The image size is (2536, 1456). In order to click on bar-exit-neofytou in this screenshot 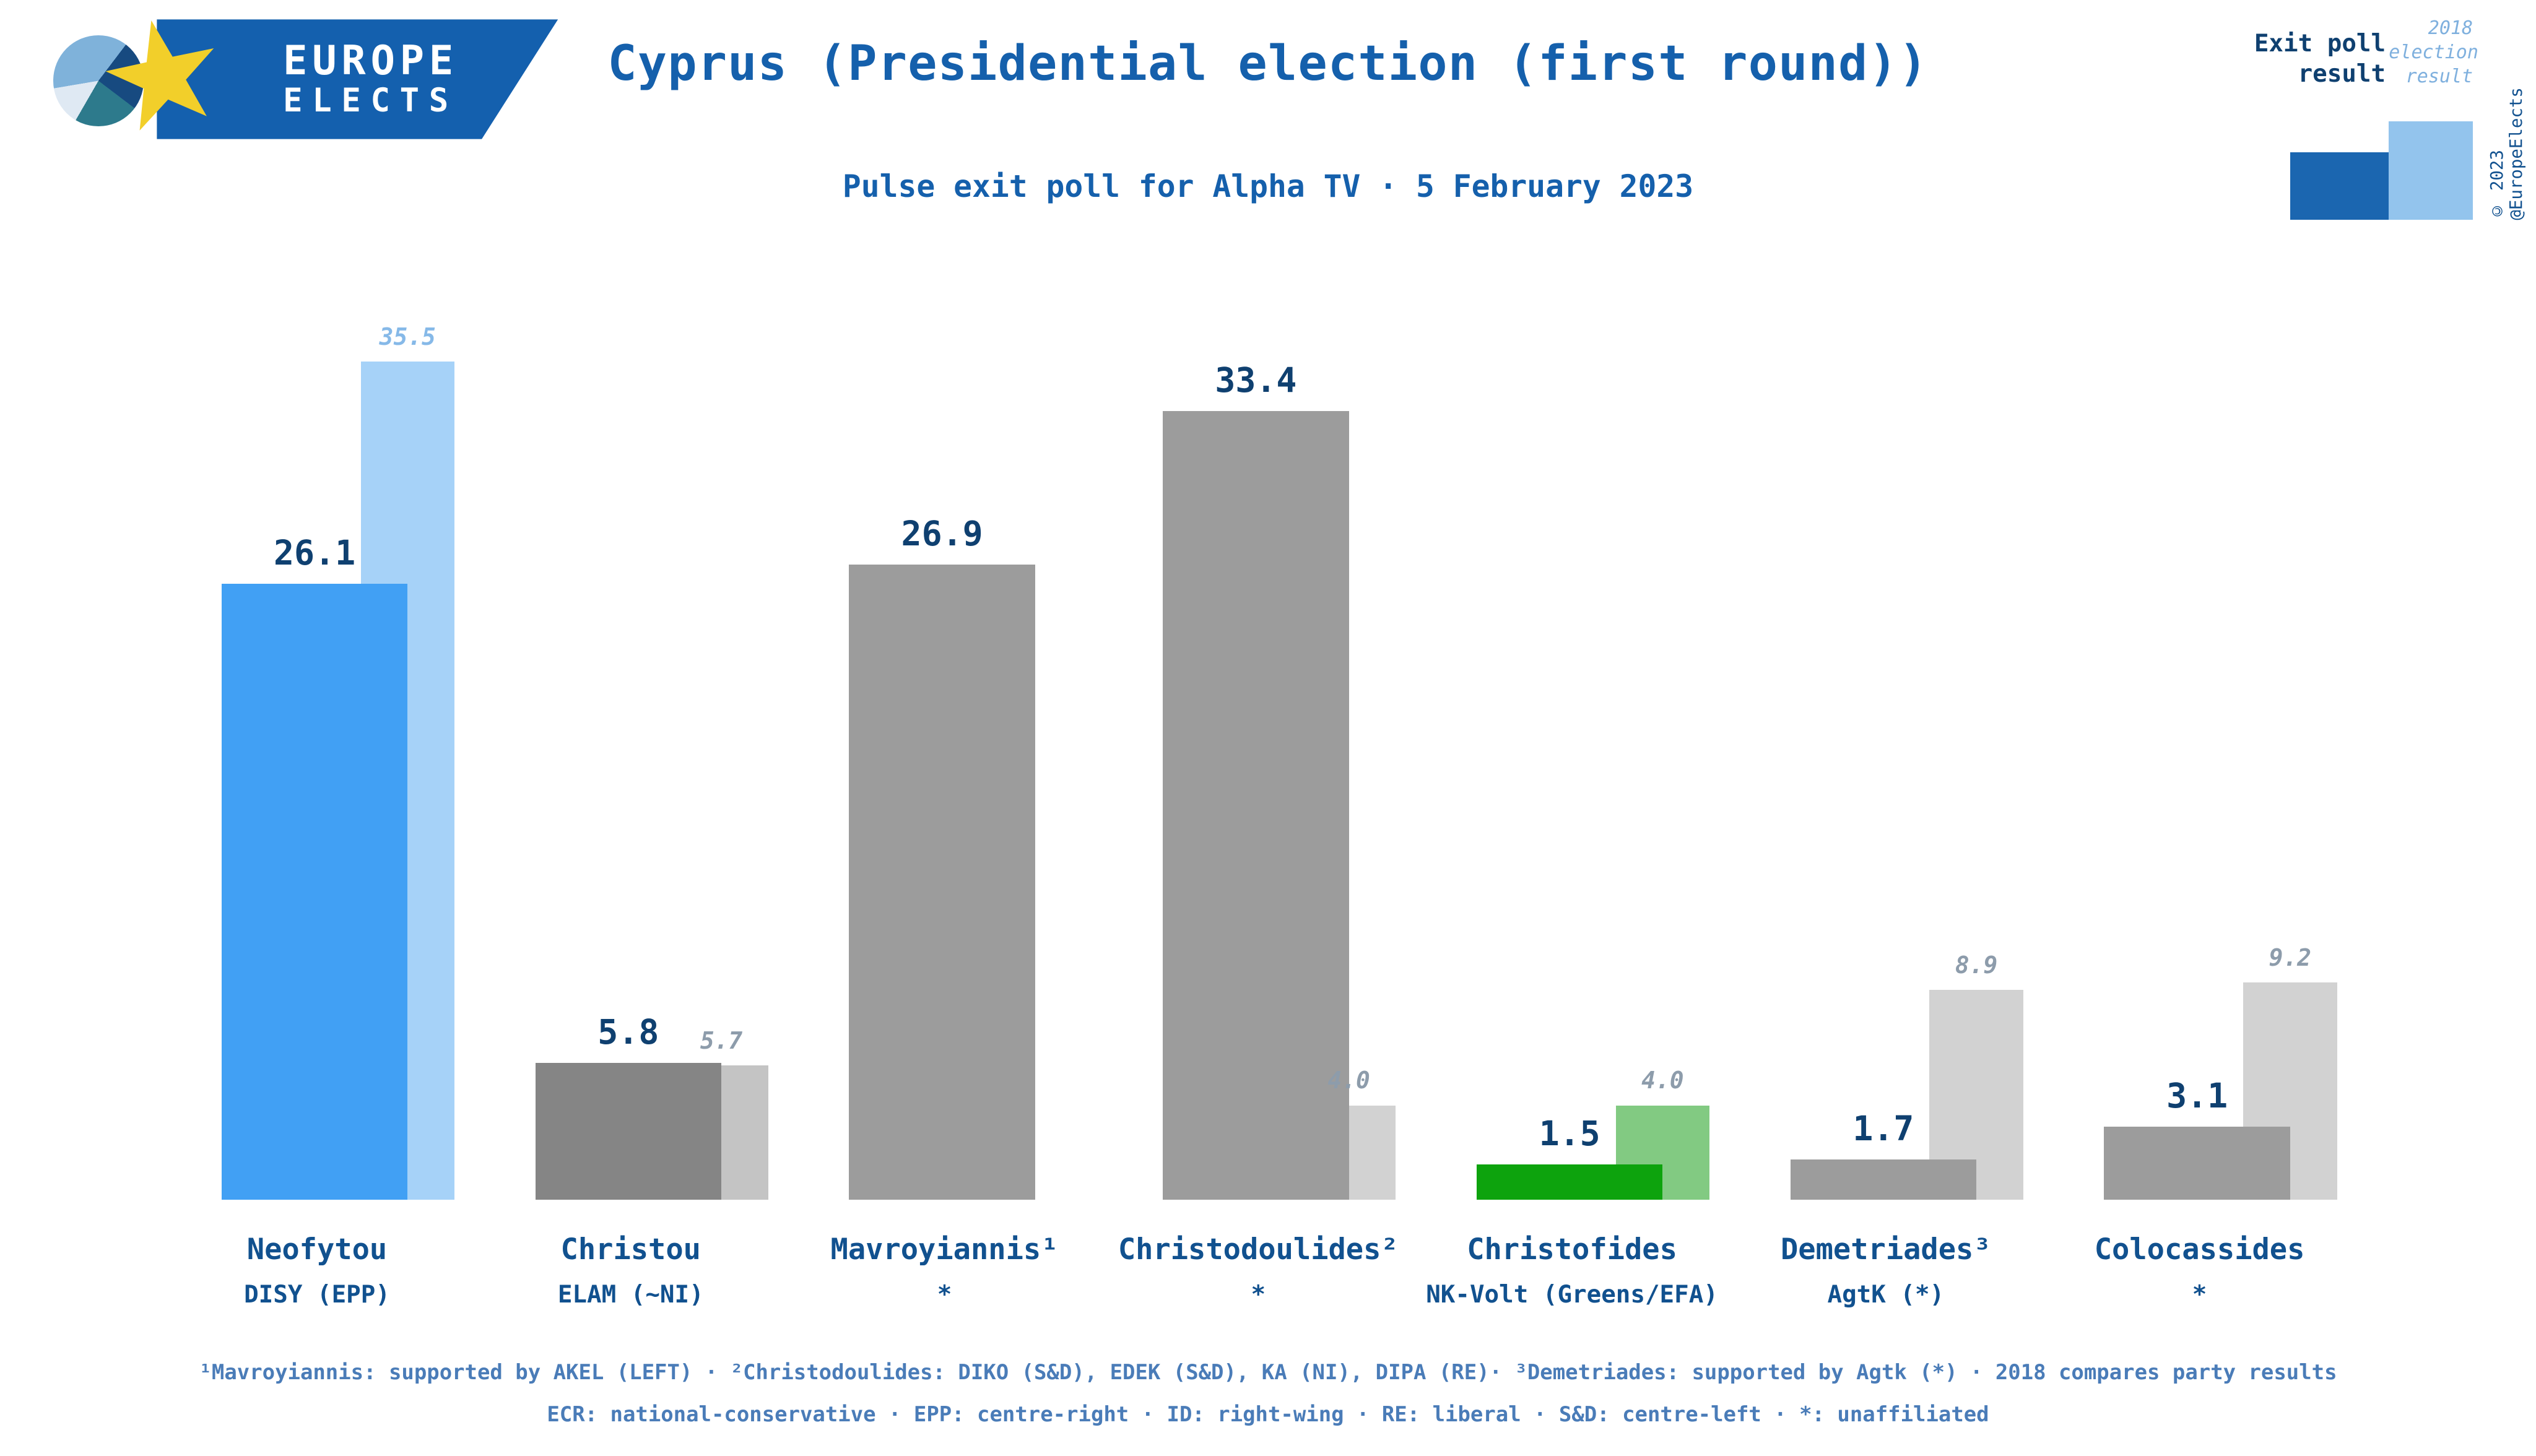, I will do `click(314, 892)`.